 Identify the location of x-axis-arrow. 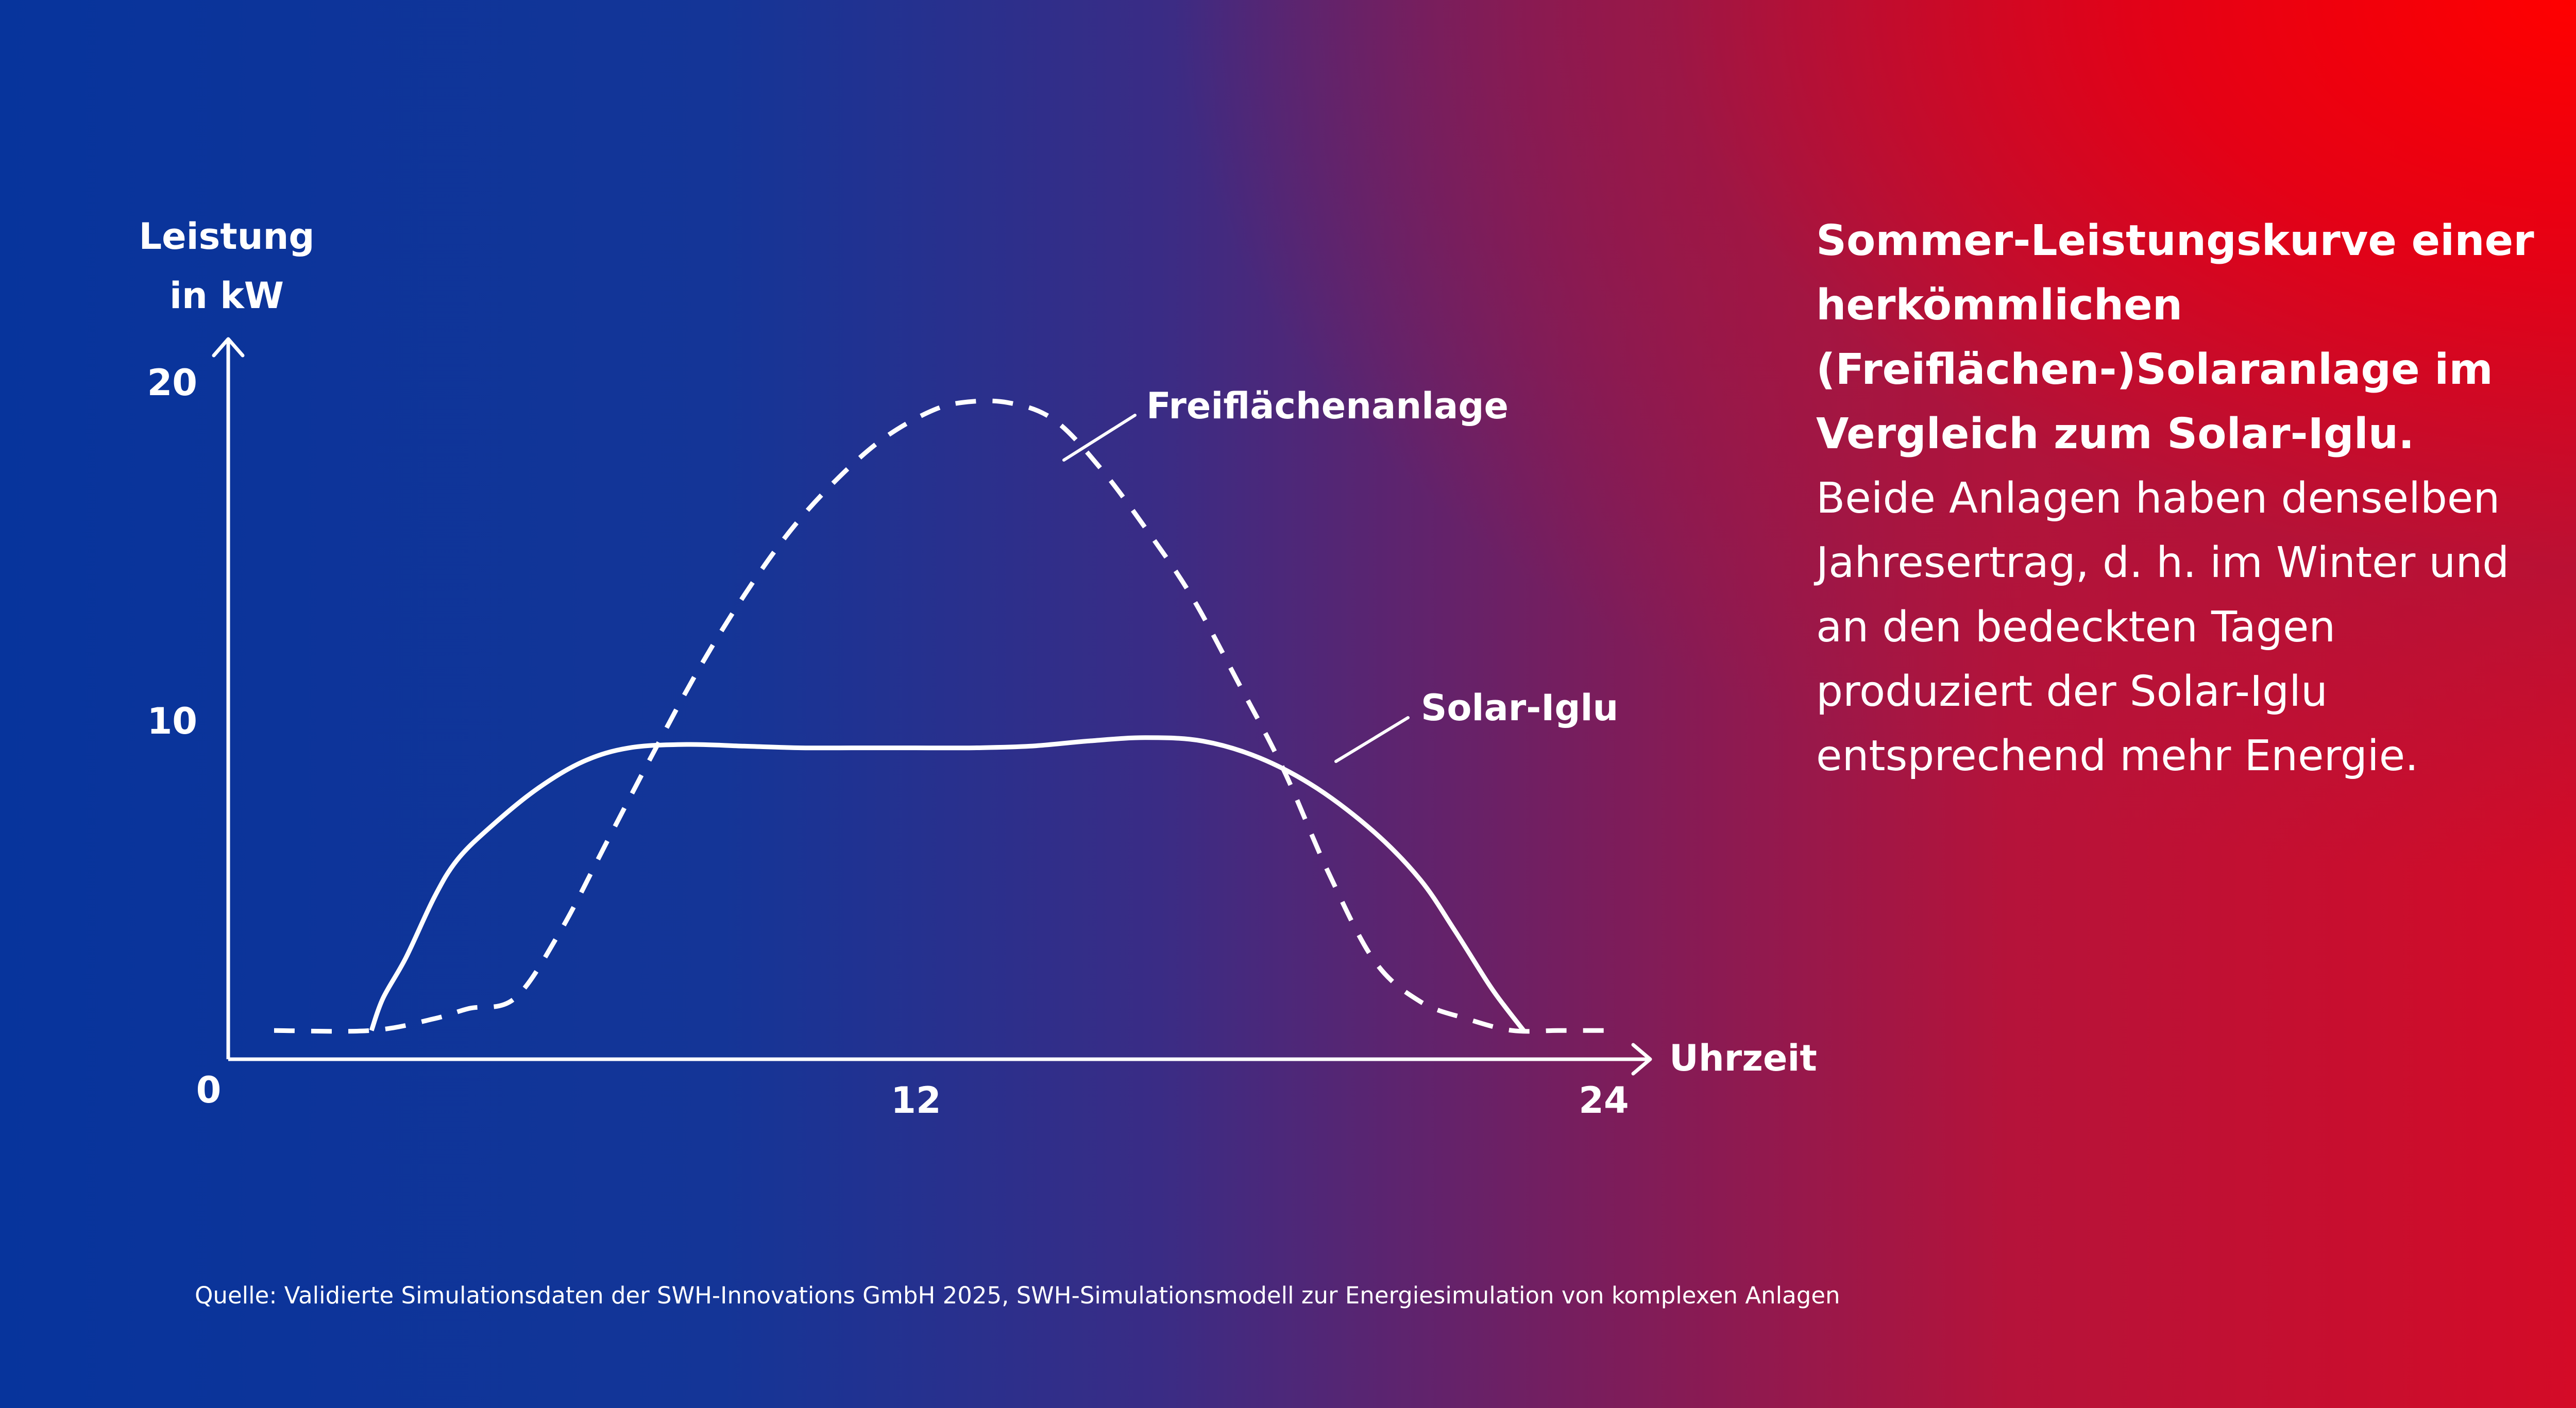
(1641, 1060).